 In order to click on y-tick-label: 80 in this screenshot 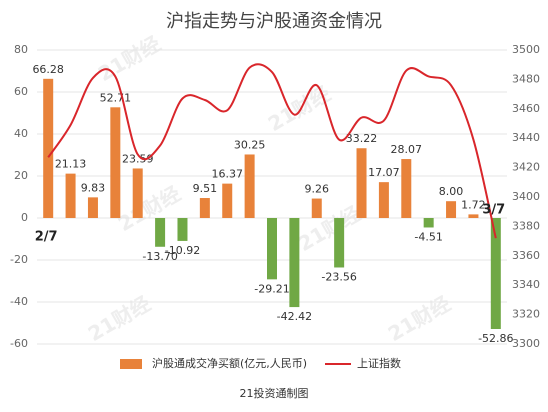, I will do `click(21, 49)`.